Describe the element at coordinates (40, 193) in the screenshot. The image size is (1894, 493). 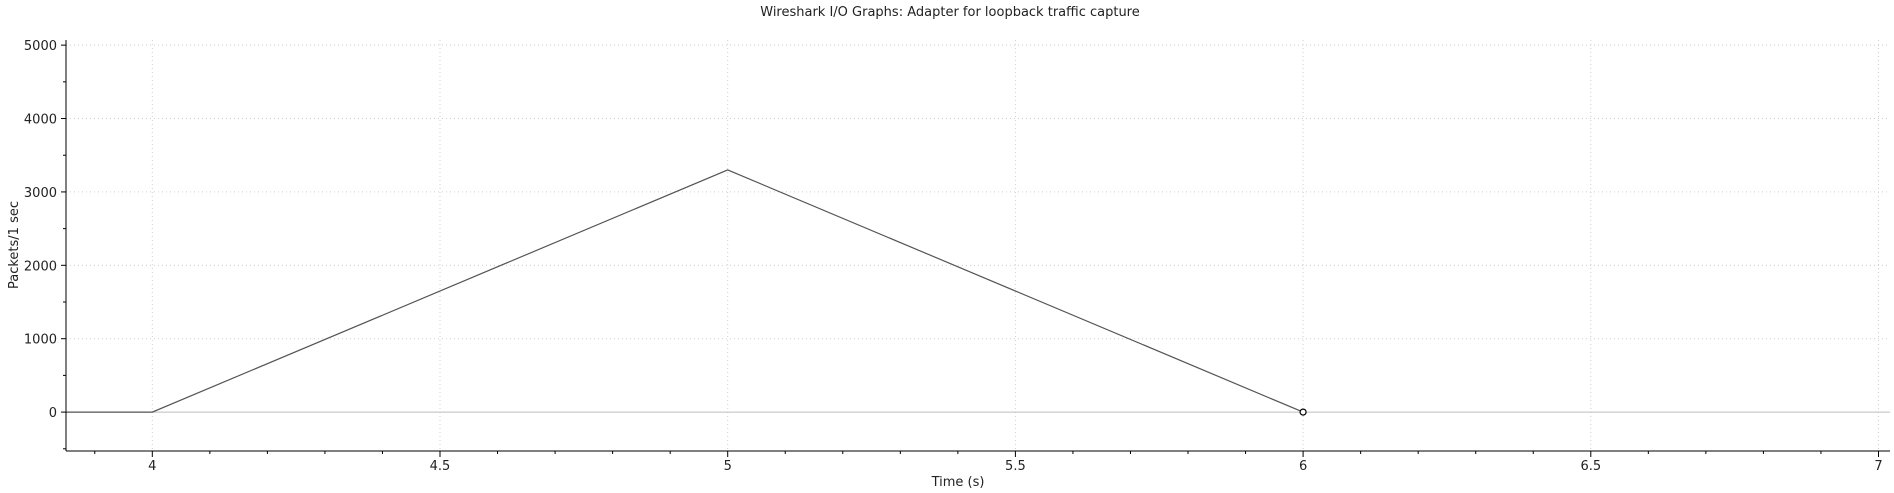
I see `y-tick-label: 3000` at that location.